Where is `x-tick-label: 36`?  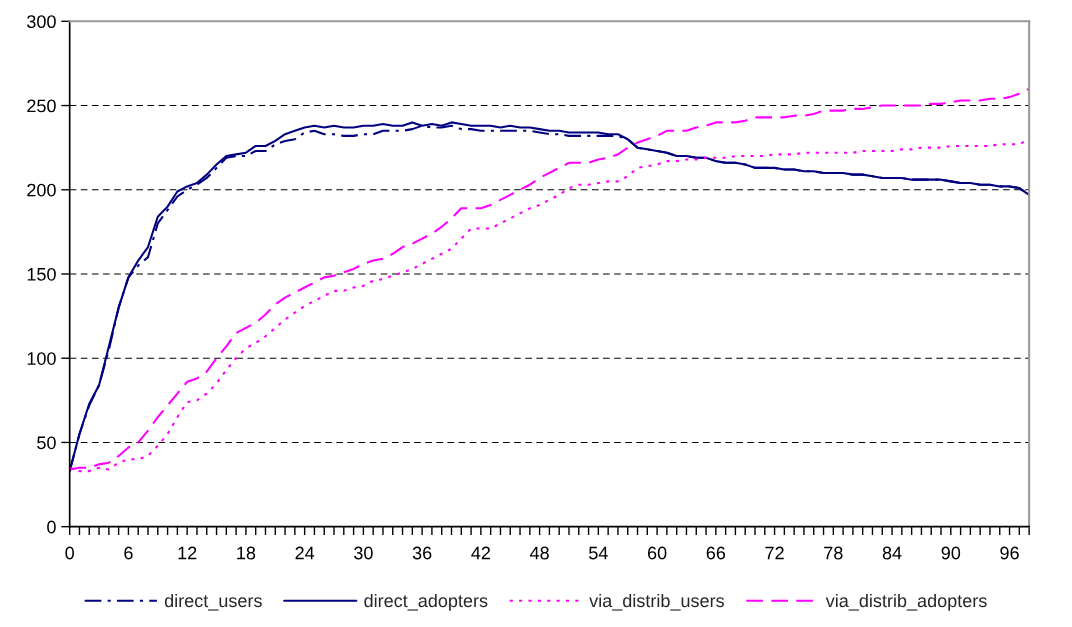 x-tick-label: 36 is located at coordinates (422, 553).